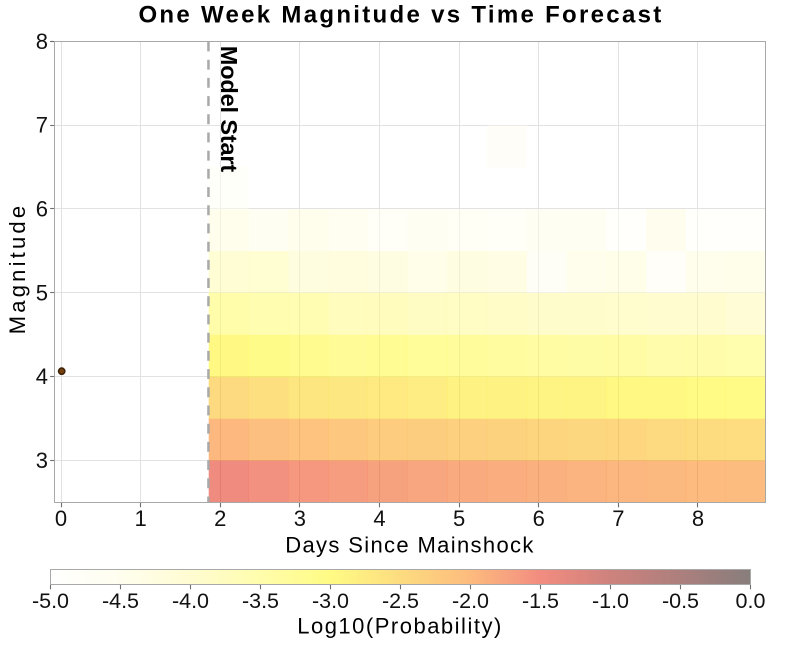  I want to click on svg-text: -3.5, so click(260, 601).